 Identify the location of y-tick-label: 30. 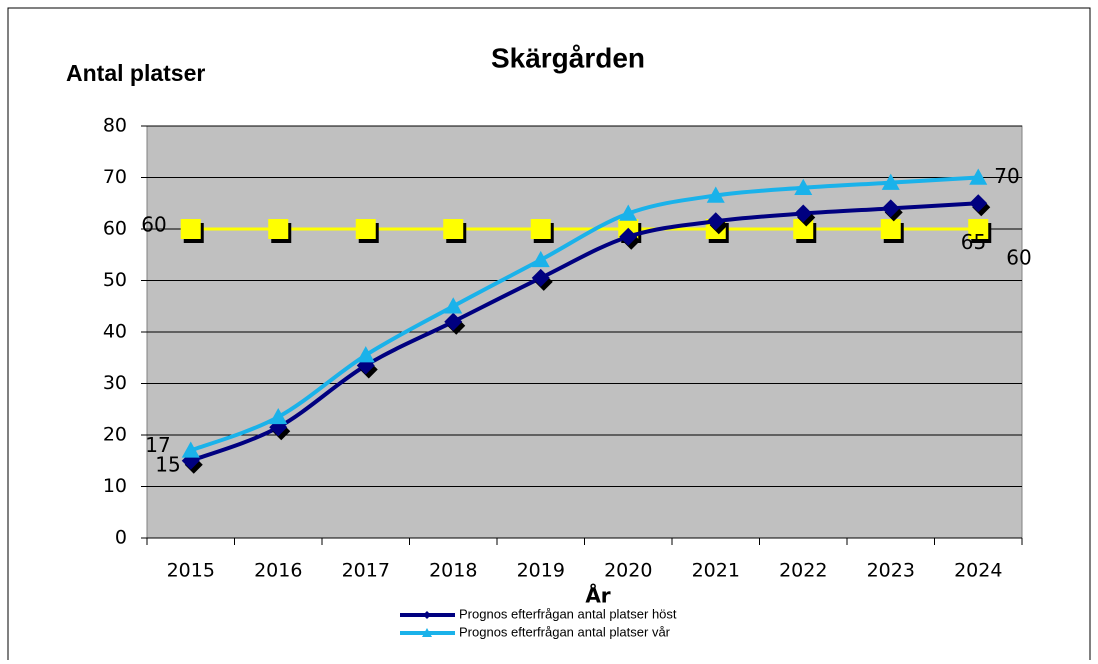
(115, 383).